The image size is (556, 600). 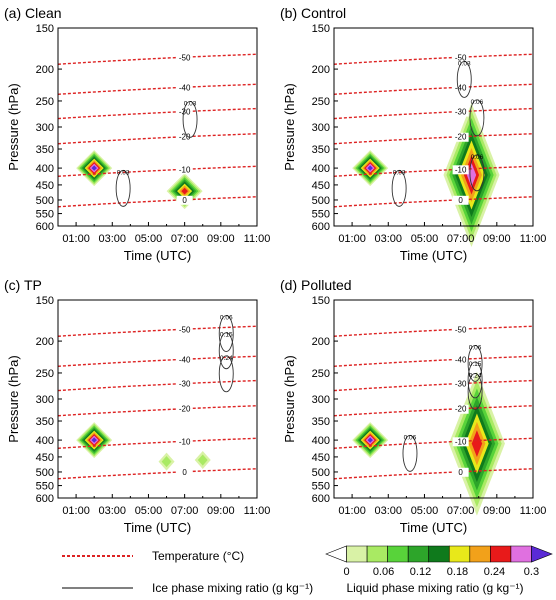 I want to click on ice-contour-label: 0.15, so click(x=226, y=335).